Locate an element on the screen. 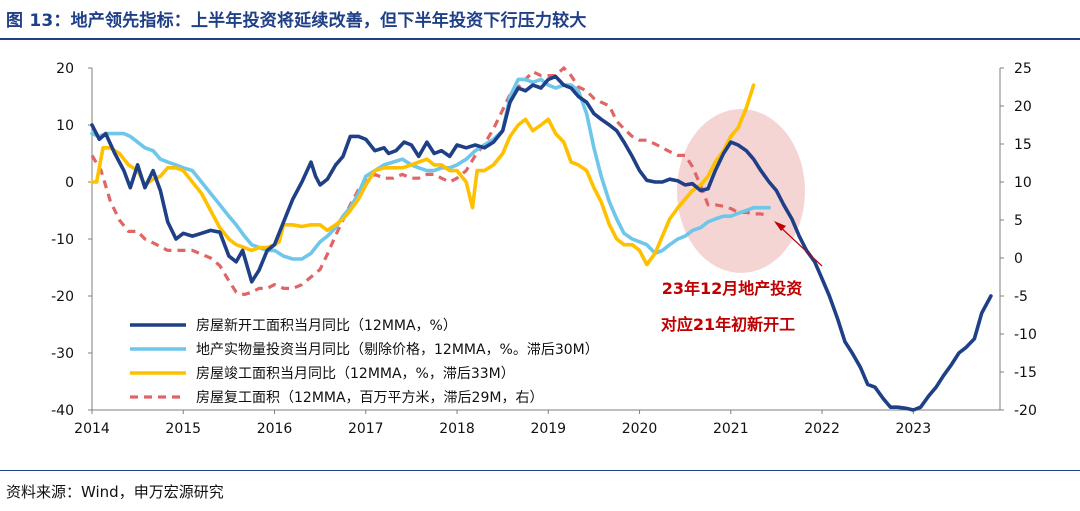 The height and width of the screenshot is (511, 1080). y-left-tick-label: 10 is located at coordinates (65, 126).